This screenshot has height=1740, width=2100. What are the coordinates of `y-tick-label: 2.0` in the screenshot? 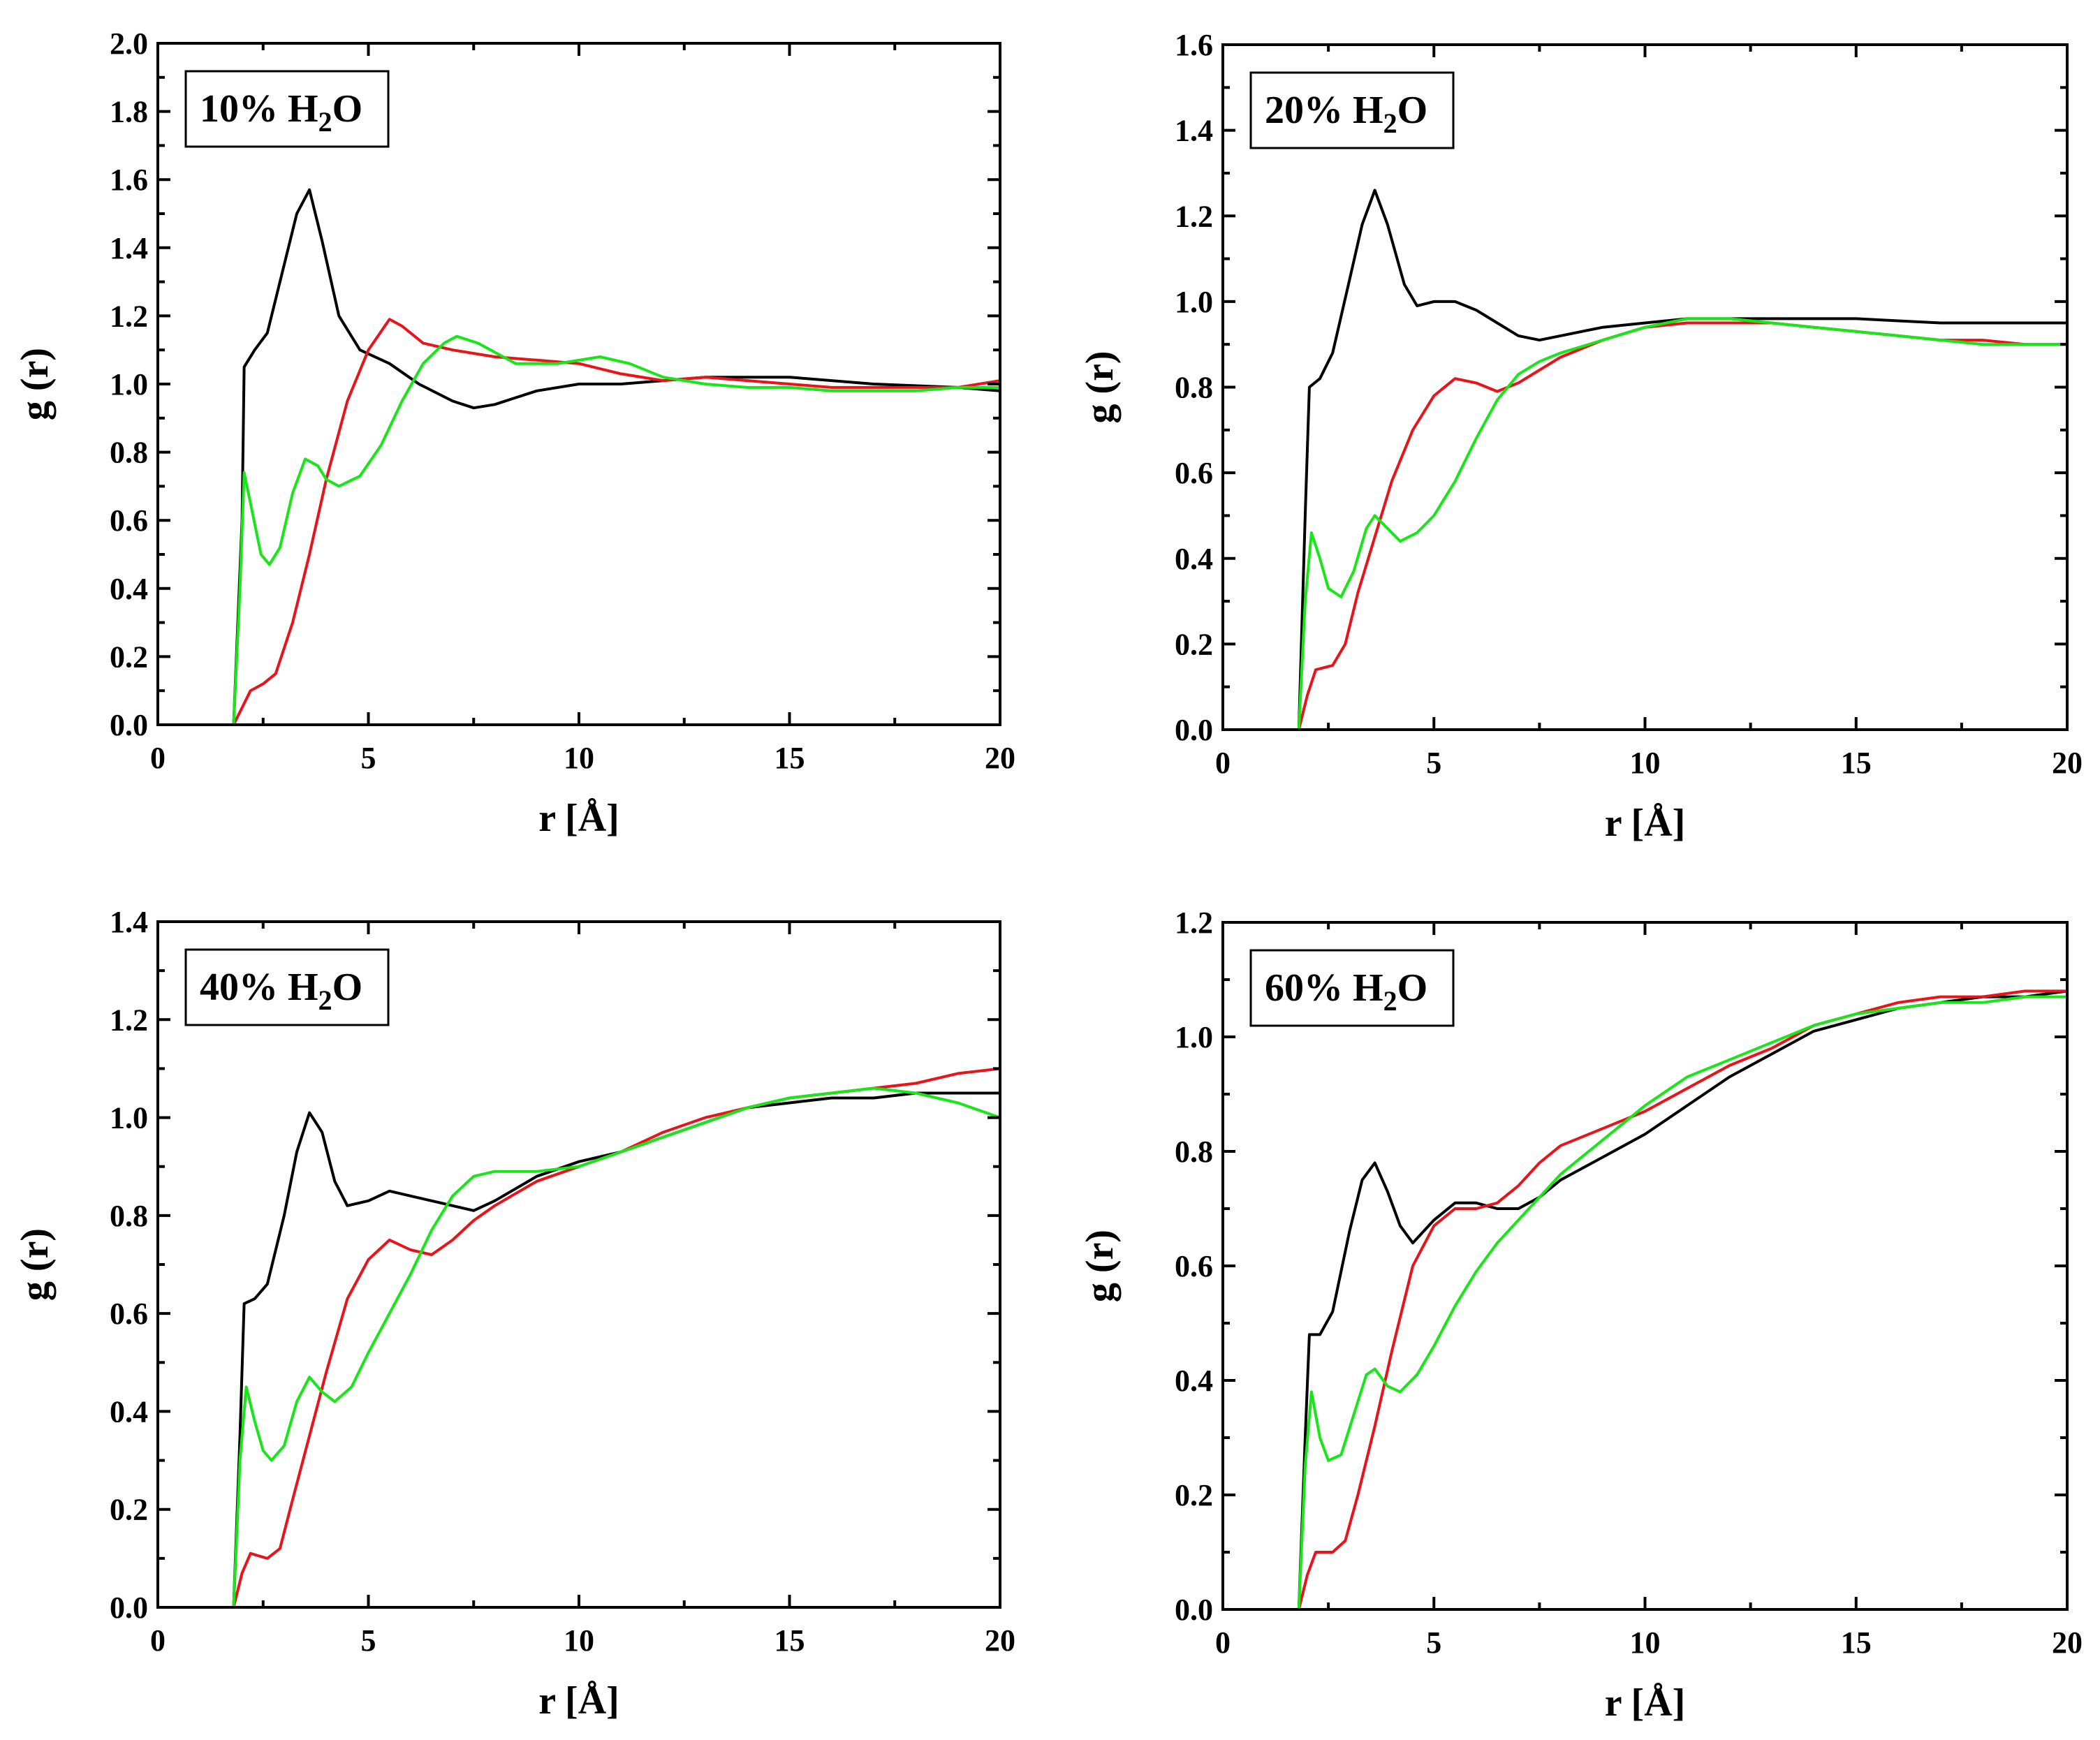 It's located at (129, 44).